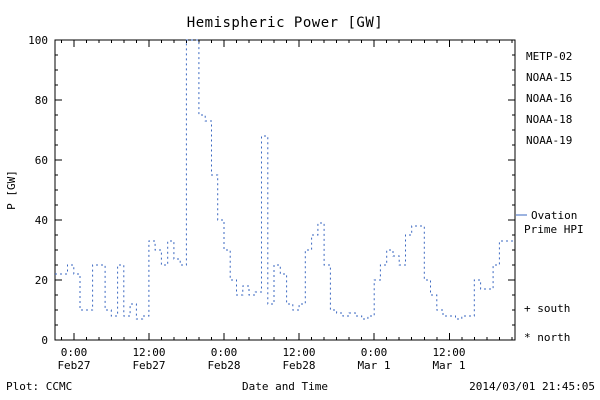  I want to click on x-axis-label: Date and Time, so click(285, 386).